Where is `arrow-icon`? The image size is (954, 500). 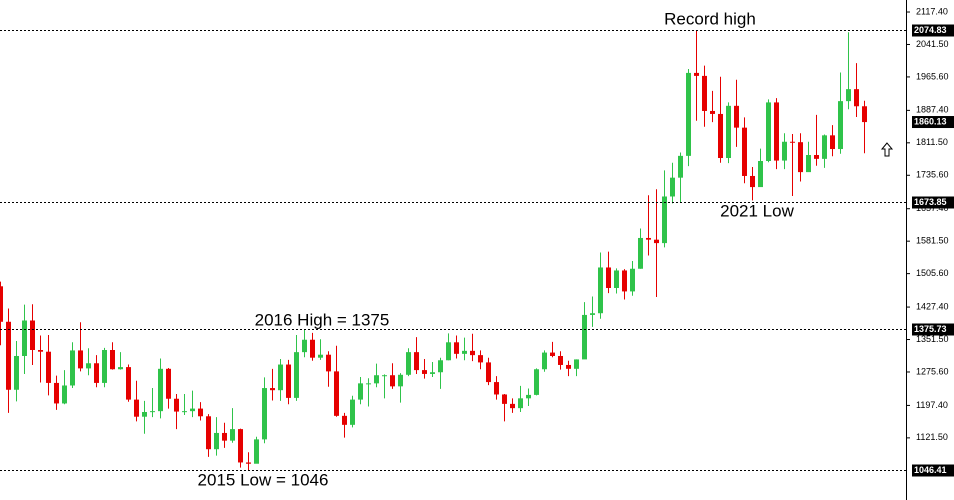 arrow-icon is located at coordinates (887, 149).